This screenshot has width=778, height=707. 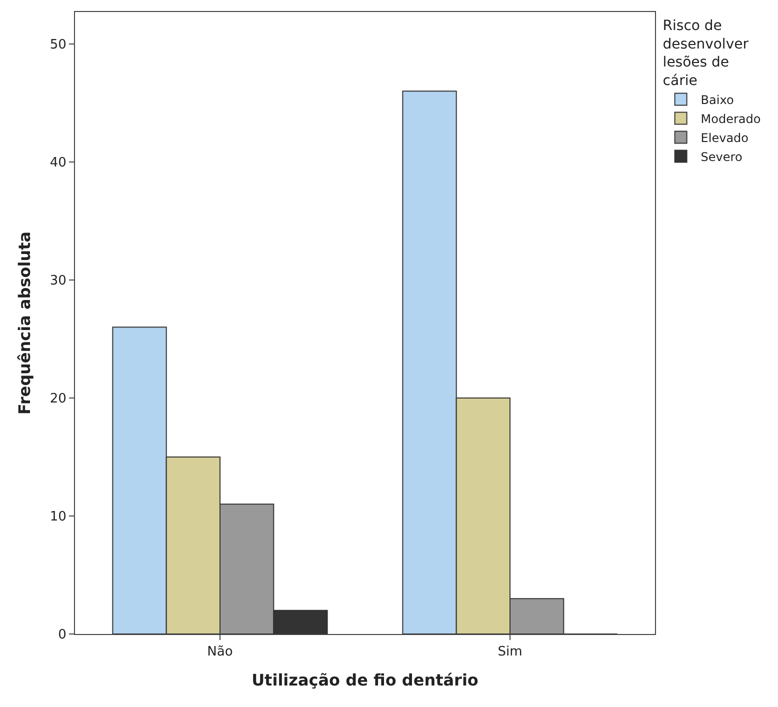 I want to click on x-axis-title: Utilização de fio dentário, so click(x=365, y=680).